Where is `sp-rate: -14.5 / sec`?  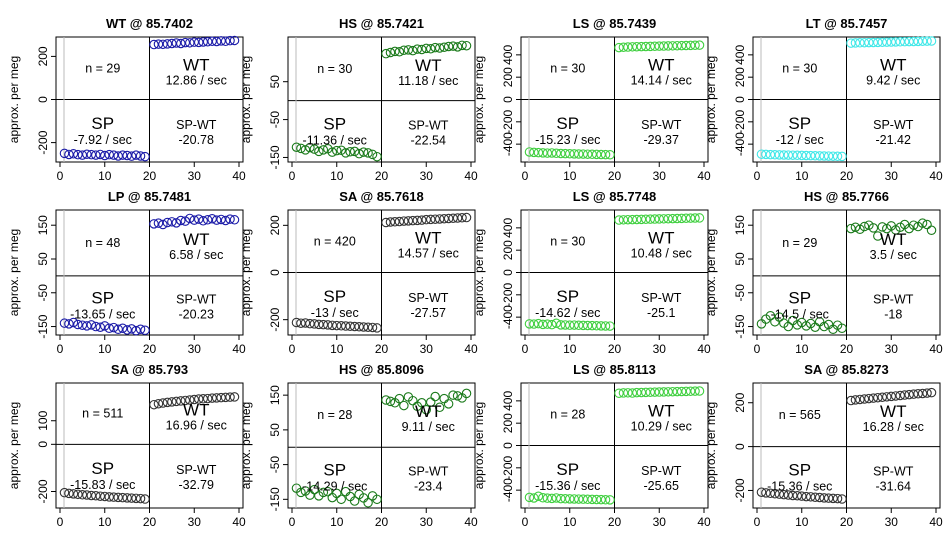
sp-rate: -14.5 / sec is located at coordinates (800, 314).